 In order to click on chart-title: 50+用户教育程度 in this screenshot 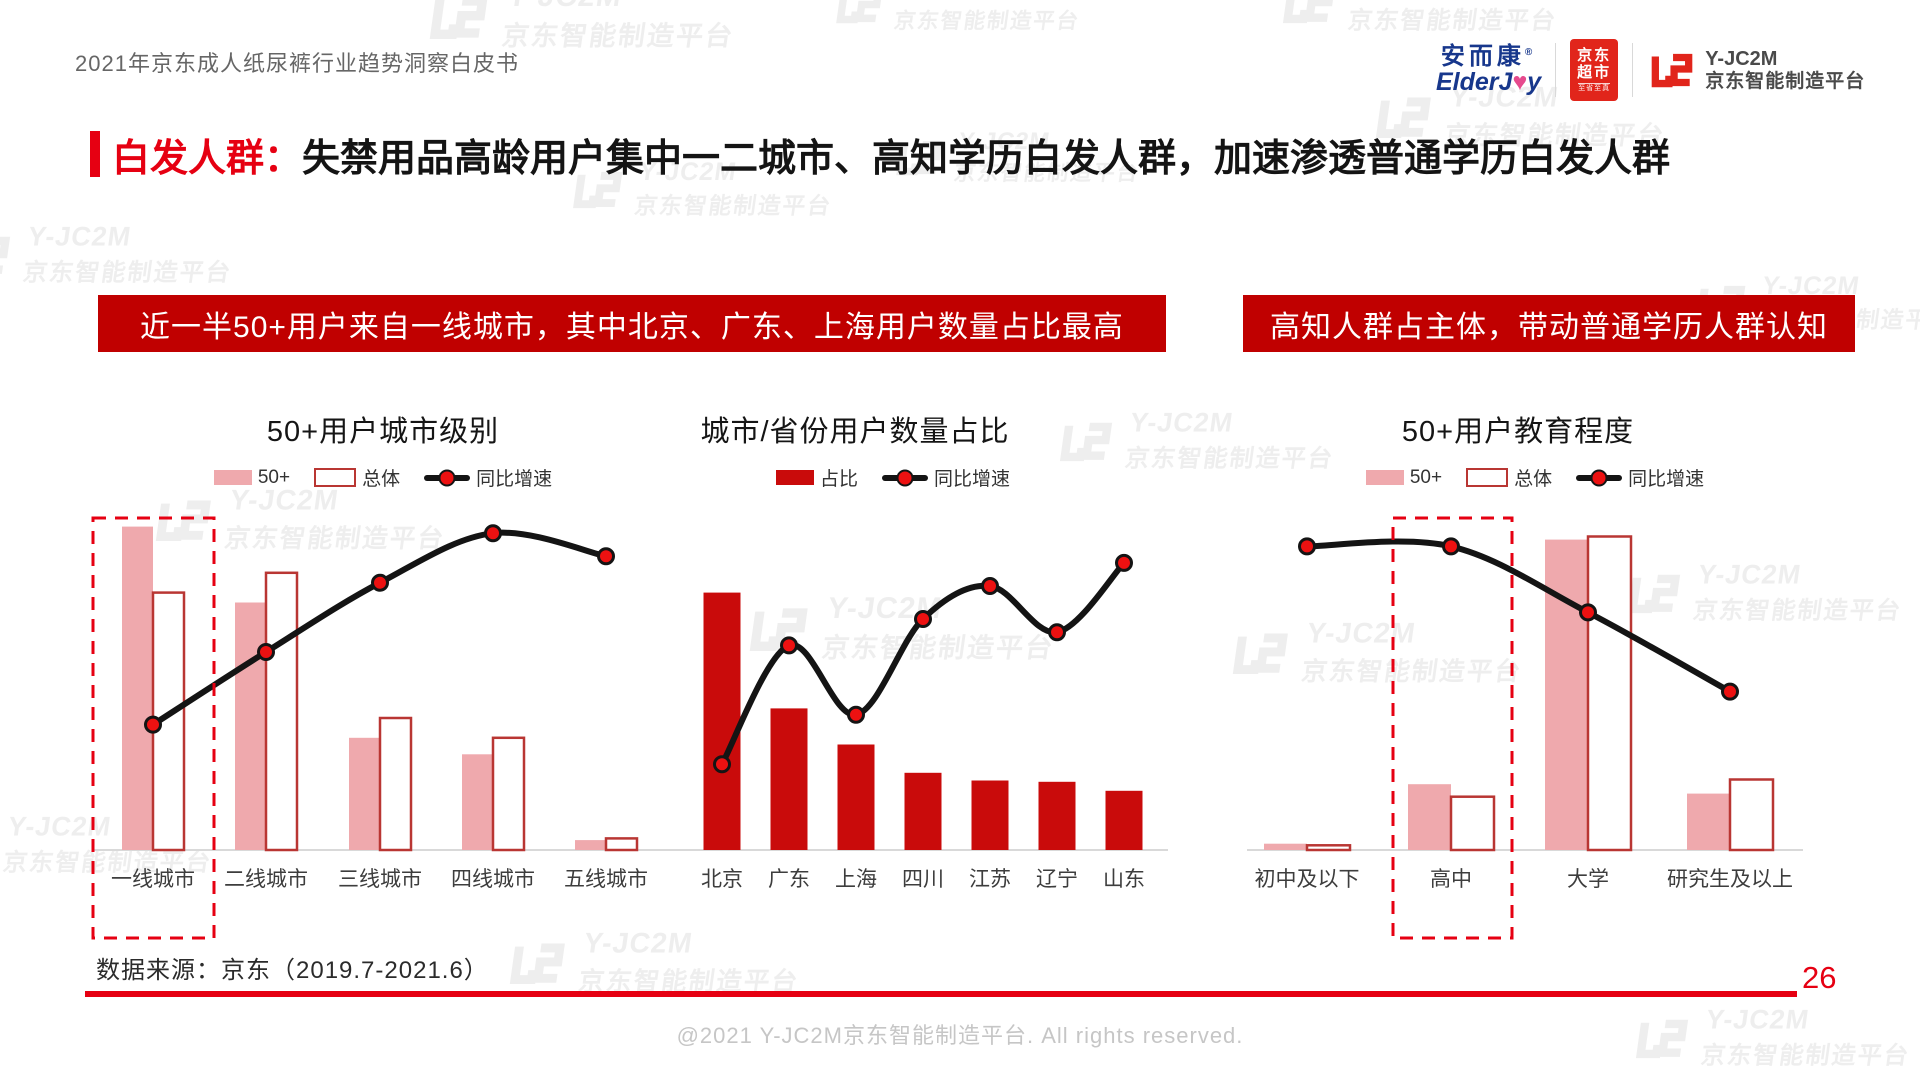, I will do `click(1518, 432)`.